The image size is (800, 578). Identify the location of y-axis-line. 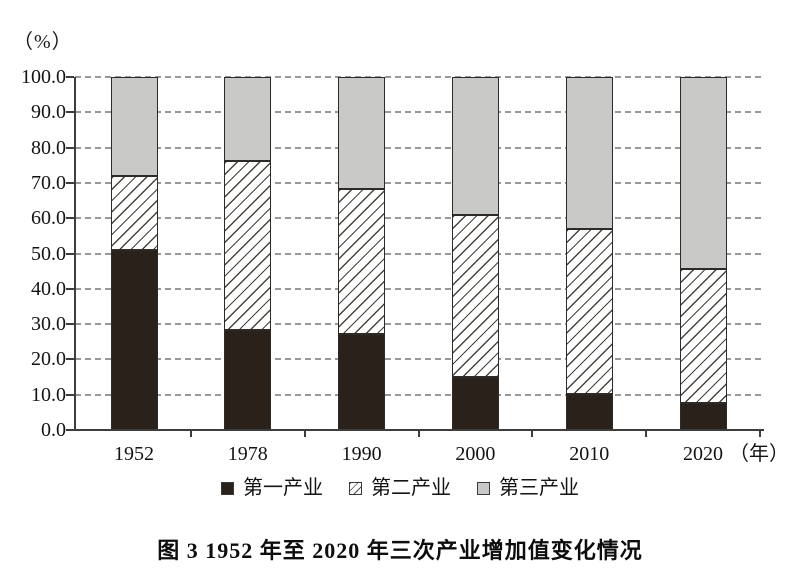
(75, 253).